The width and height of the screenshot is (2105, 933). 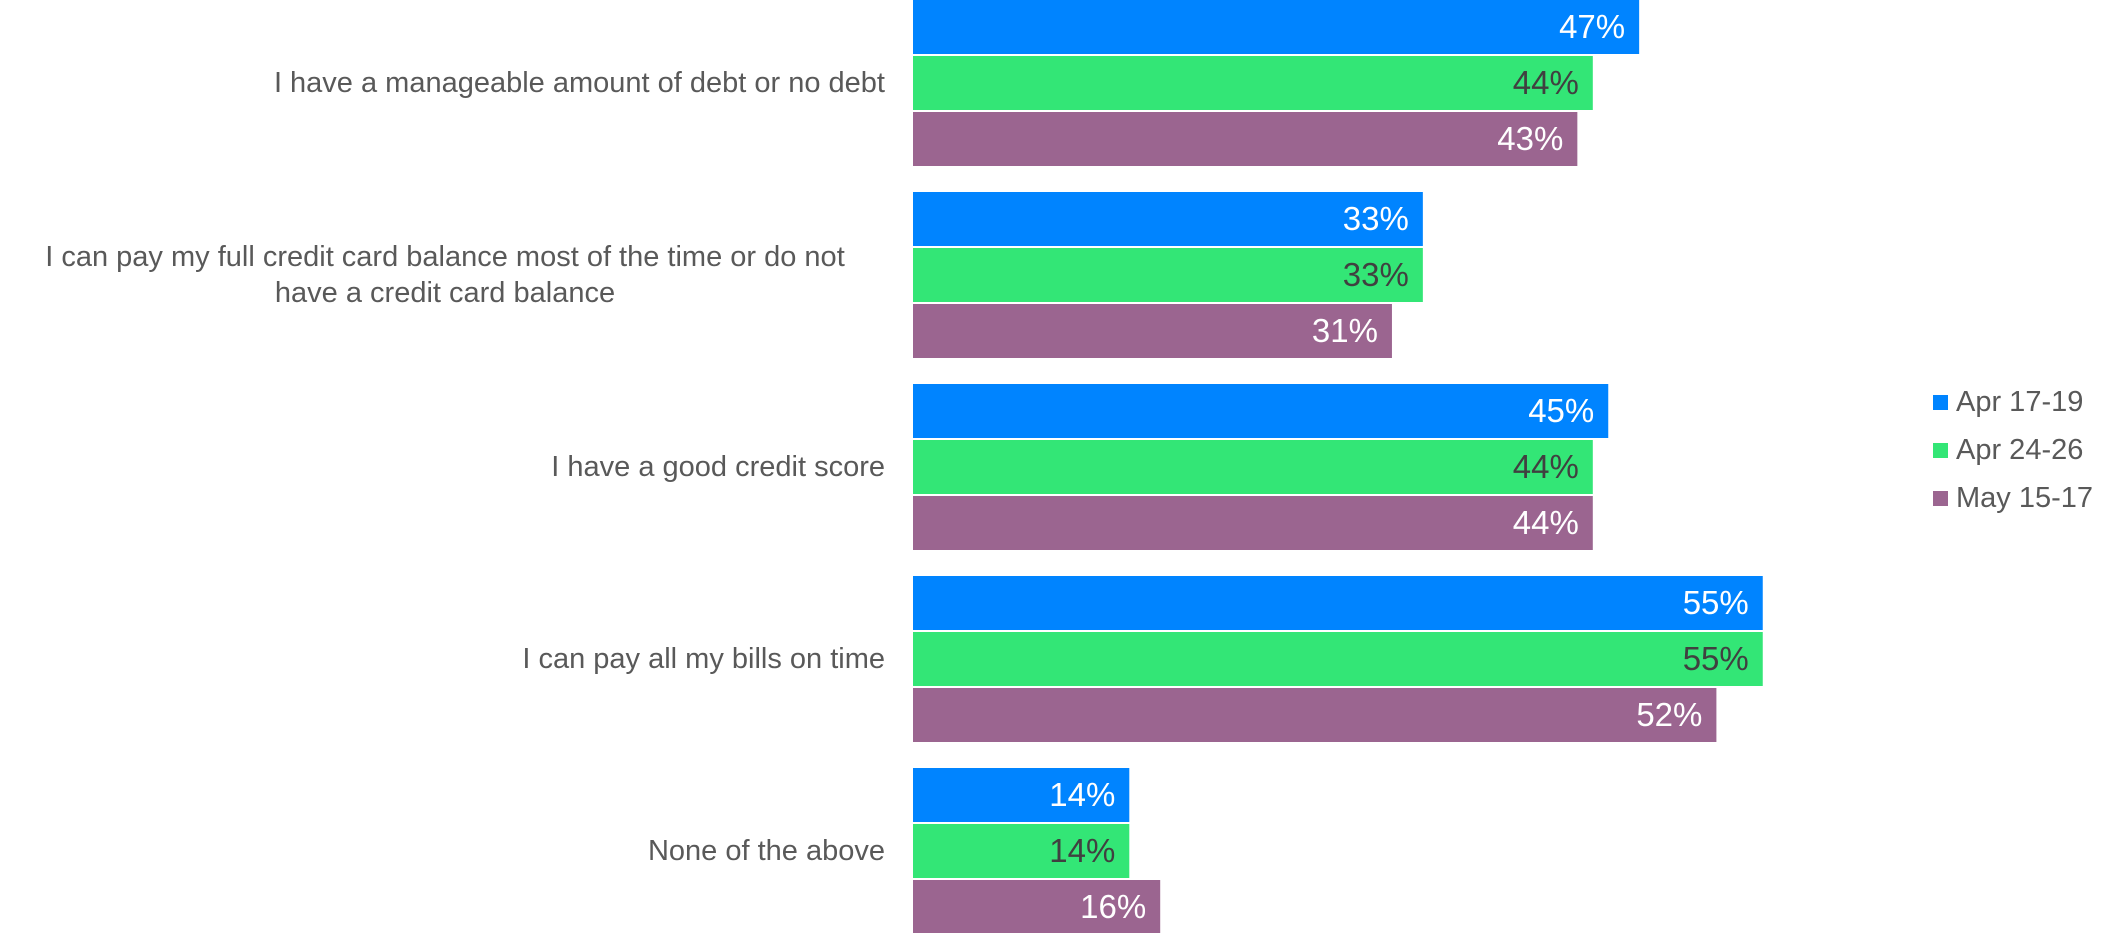 I want to click on legend-label: Apr 17-19, so click(x=2020, y=401).